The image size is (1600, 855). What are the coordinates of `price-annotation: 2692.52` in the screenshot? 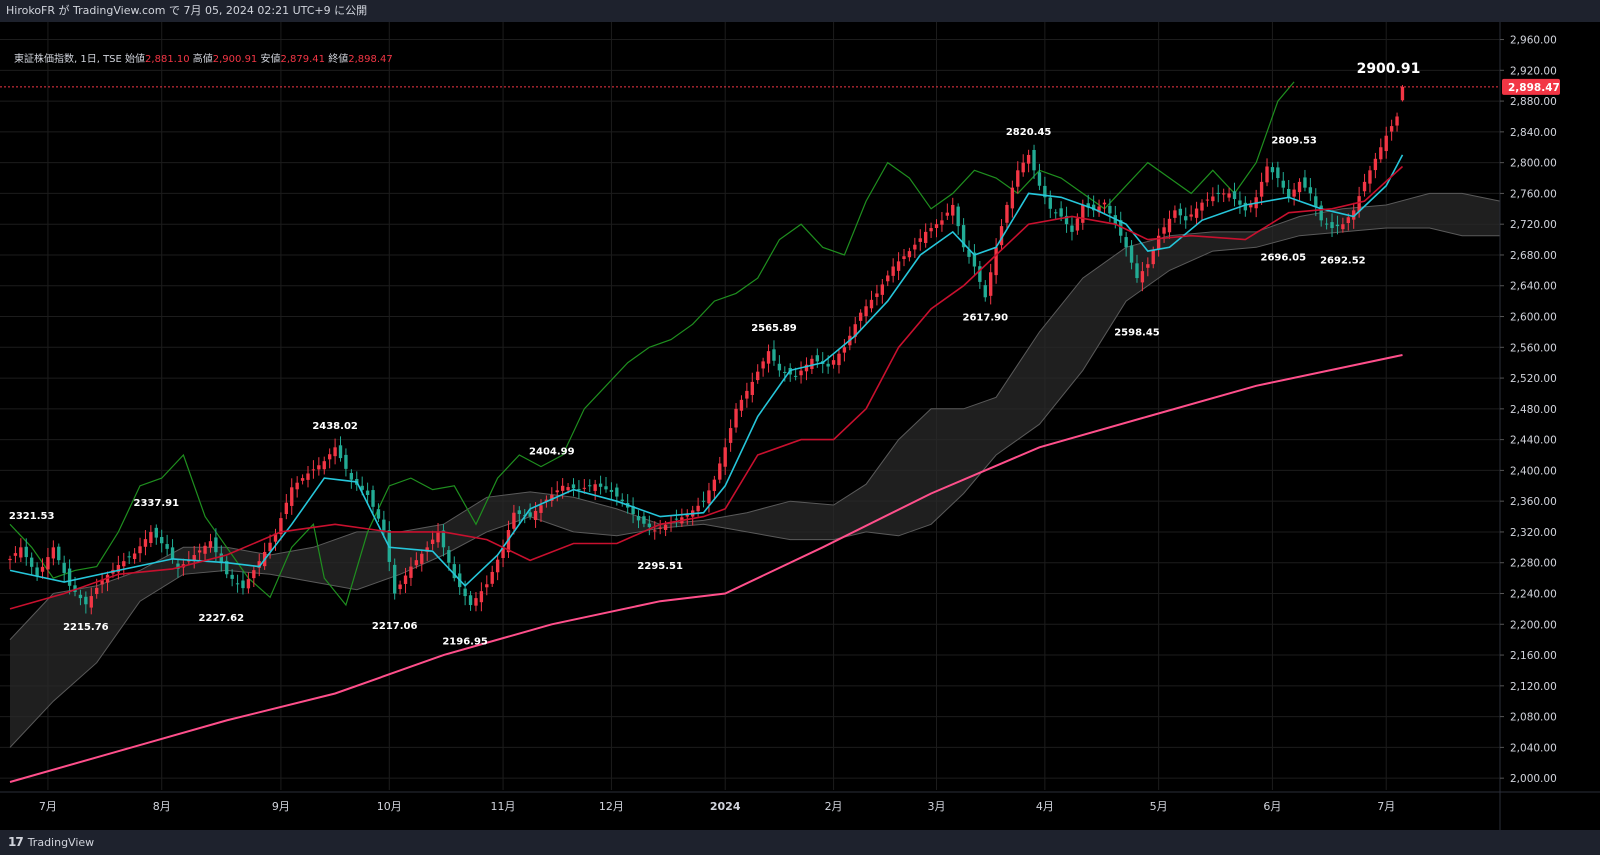 It's located at (1343, 260).